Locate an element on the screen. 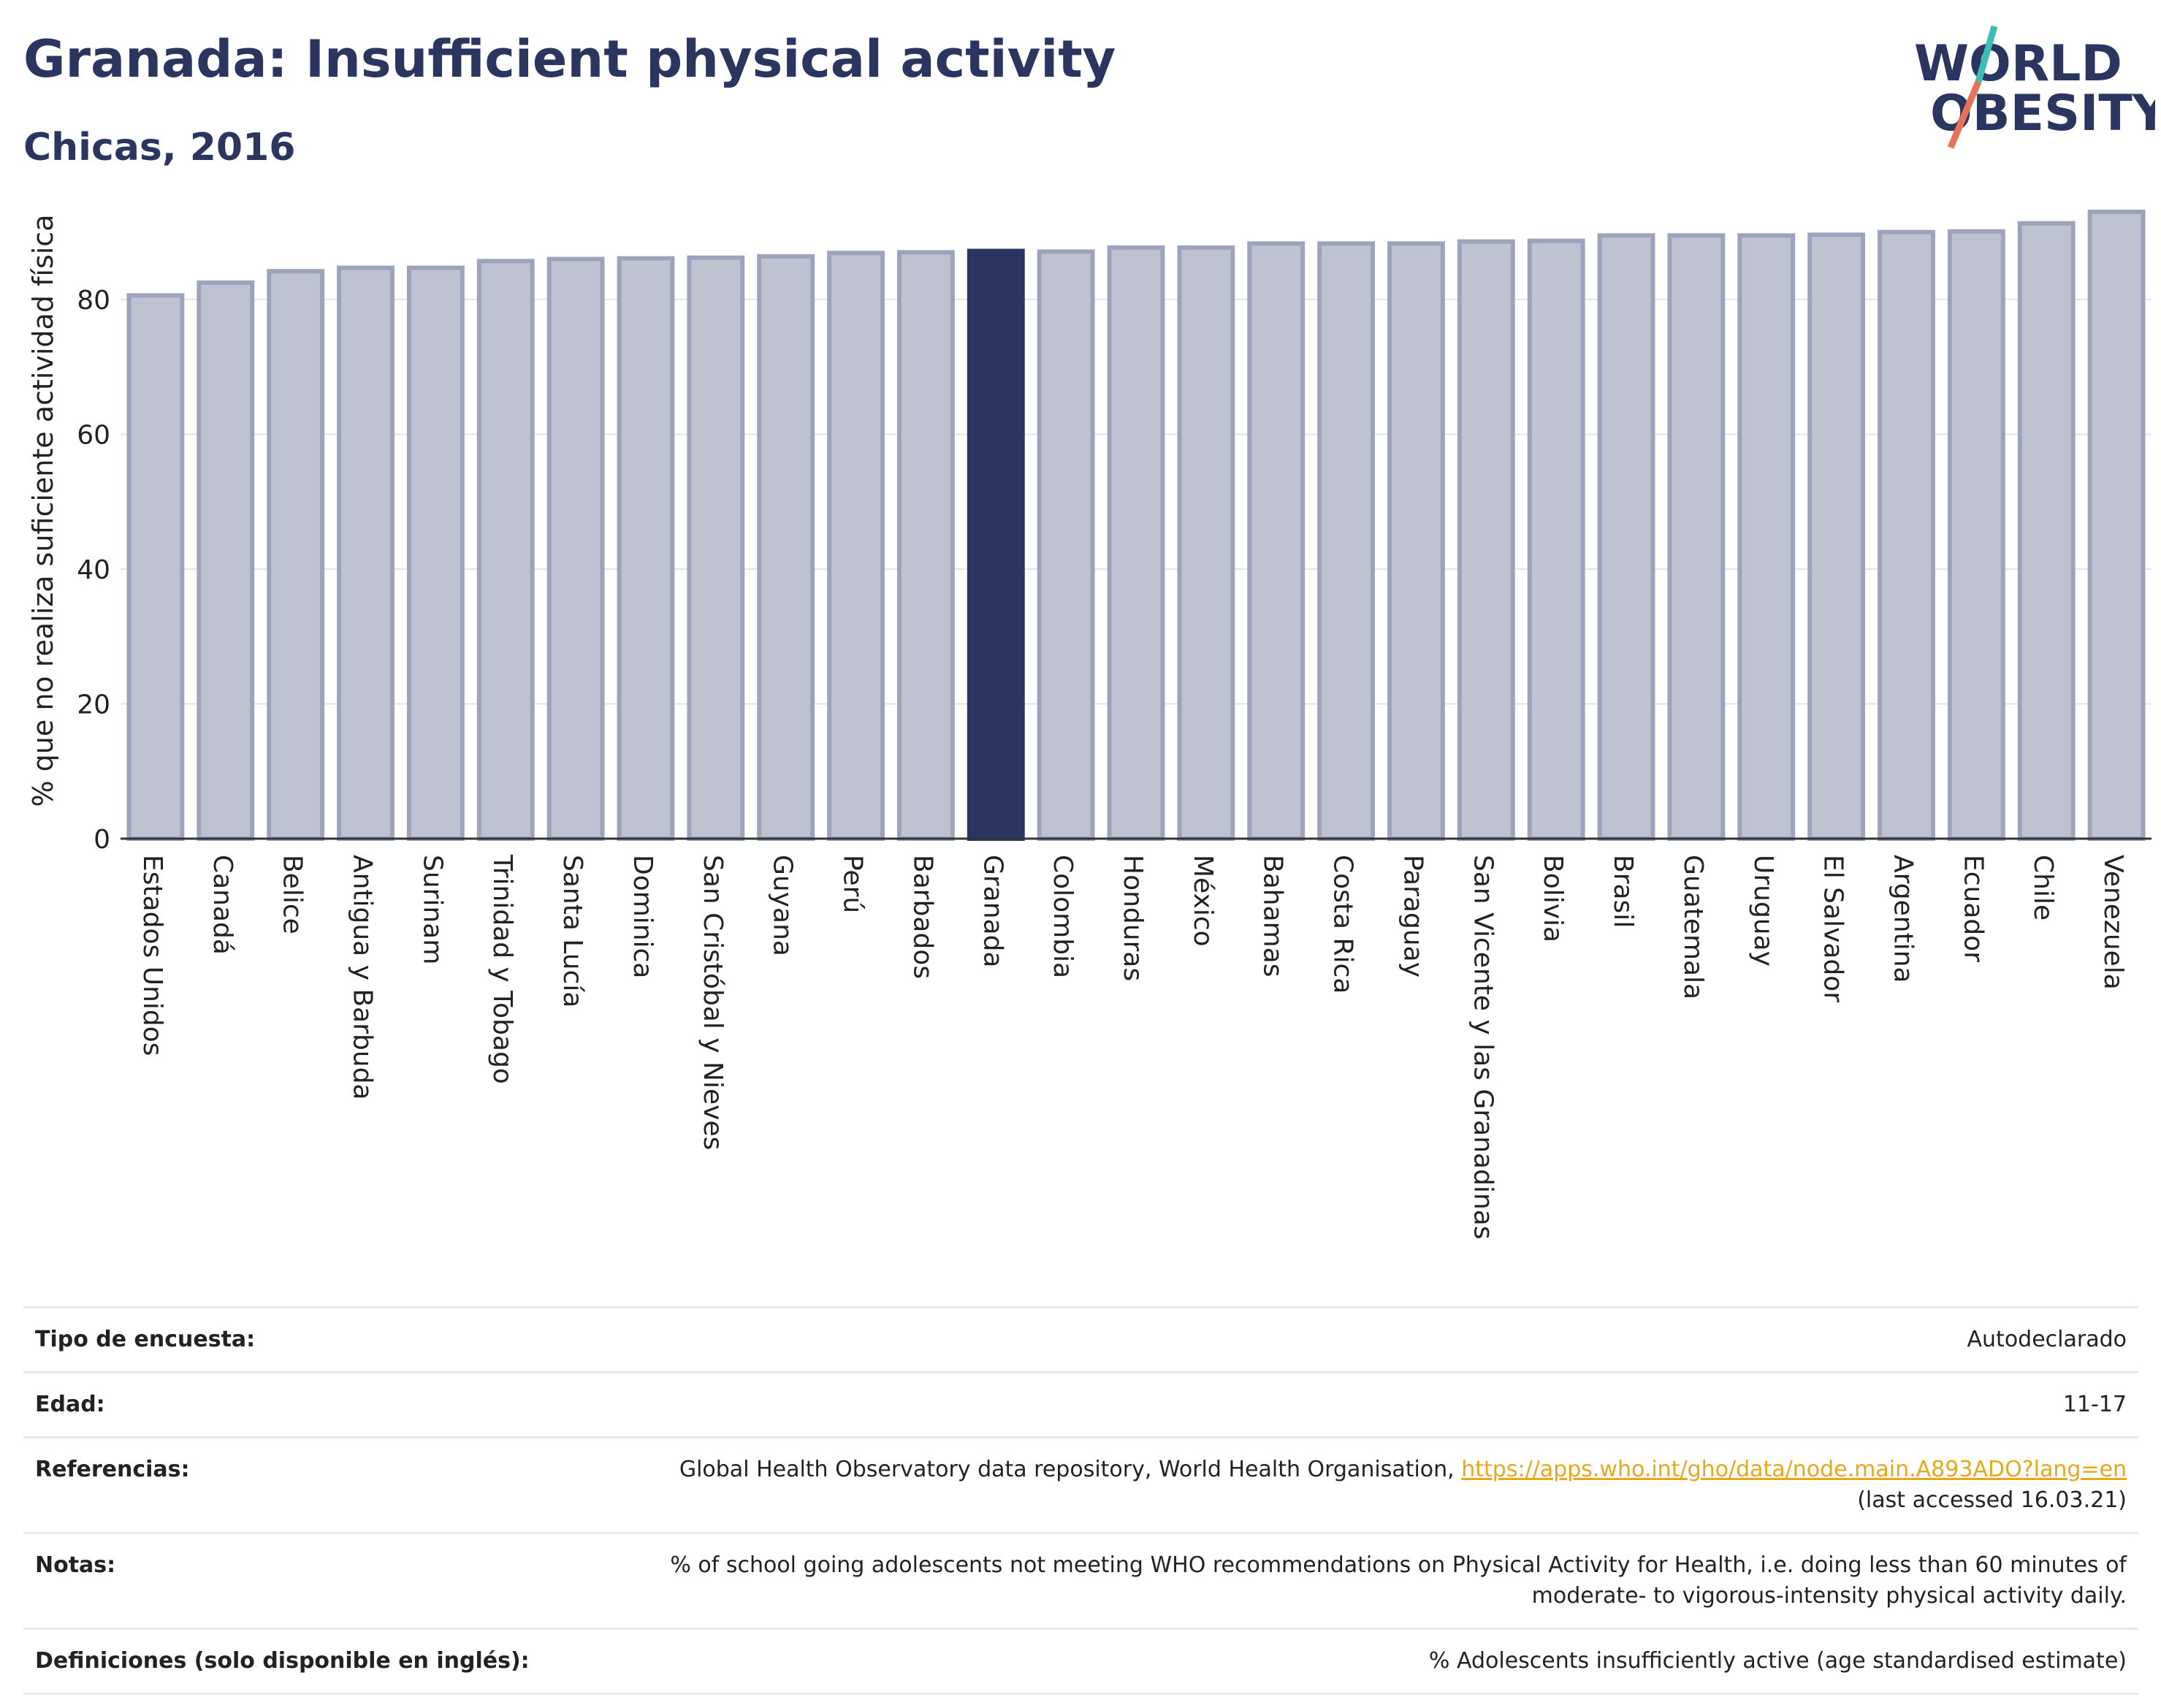 The image size is (2161, 1708). bar-guatemala is located at coordinates (1697, 537).